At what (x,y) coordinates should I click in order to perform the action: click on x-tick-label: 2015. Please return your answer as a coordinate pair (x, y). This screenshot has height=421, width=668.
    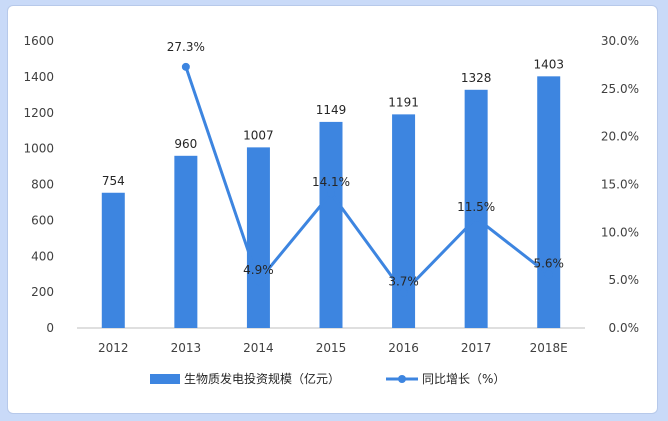
    Looking at the image, I should click on (331, 348).